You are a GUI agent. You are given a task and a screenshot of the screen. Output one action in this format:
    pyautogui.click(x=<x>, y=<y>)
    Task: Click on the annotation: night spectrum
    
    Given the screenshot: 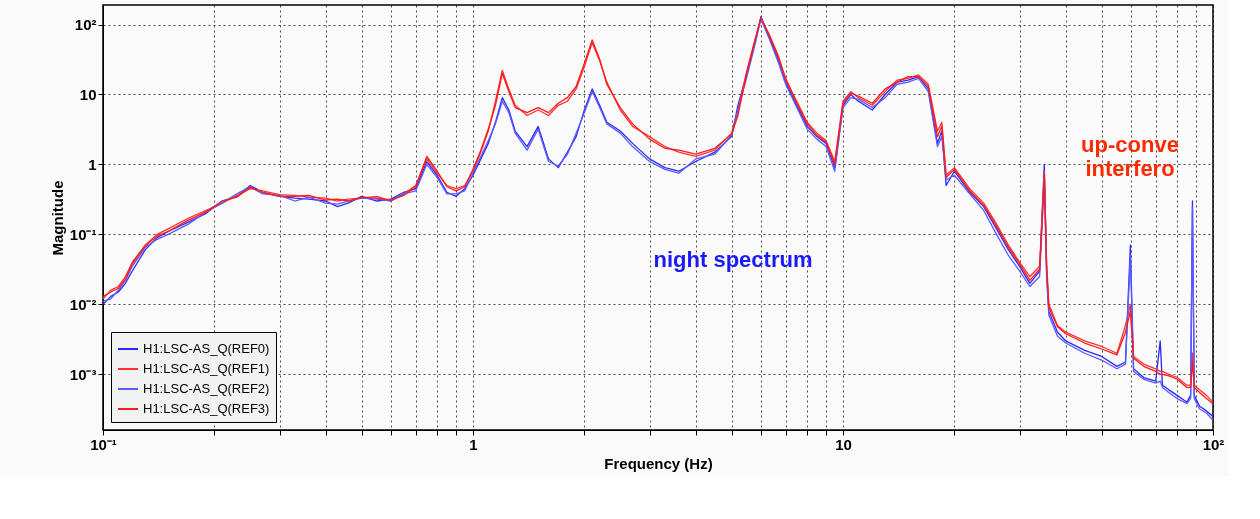 What is the action you would take?
    pyautogui.click(x=733, y=259)
    